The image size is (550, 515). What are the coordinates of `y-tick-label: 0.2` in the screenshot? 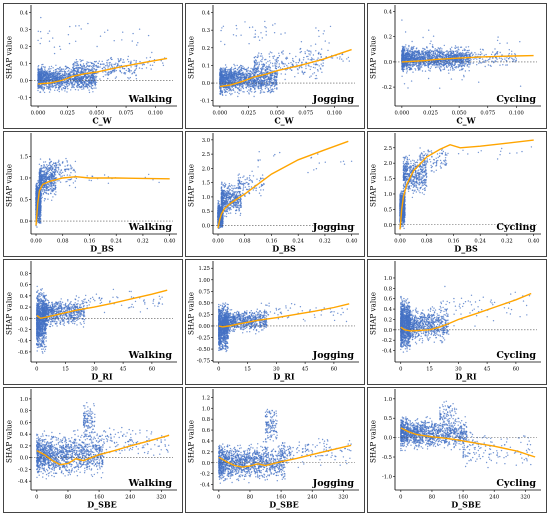 It's located at (24, 47).